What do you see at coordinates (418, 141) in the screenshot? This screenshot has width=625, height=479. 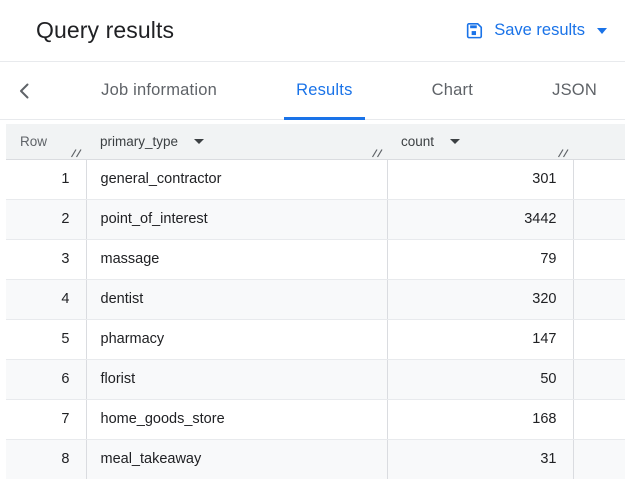 I see `column-header-count-label: count` at bounding box center [418, 141].